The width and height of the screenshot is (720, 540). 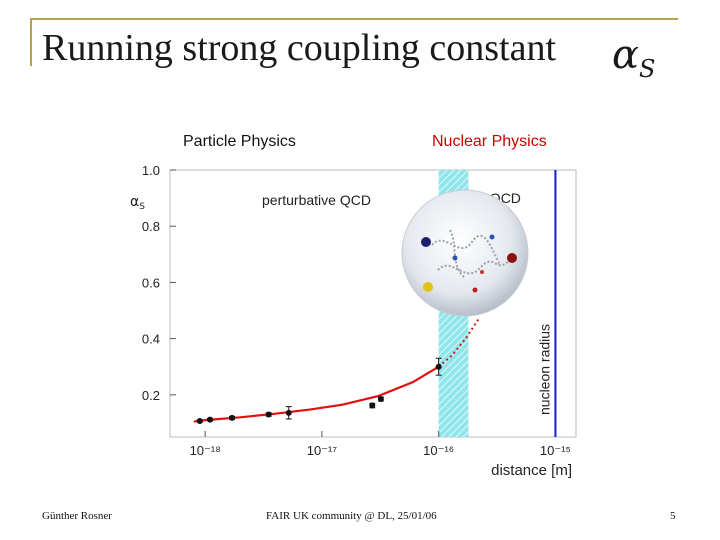 I want to click on footer-author: Günther Rosner, so click(x=77, y=516).